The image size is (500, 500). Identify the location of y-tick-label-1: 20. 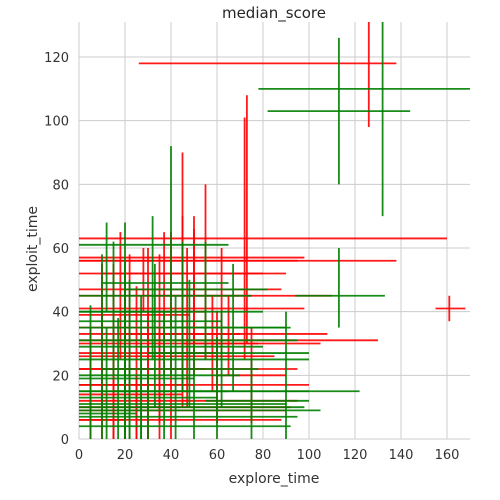
(60, 376).